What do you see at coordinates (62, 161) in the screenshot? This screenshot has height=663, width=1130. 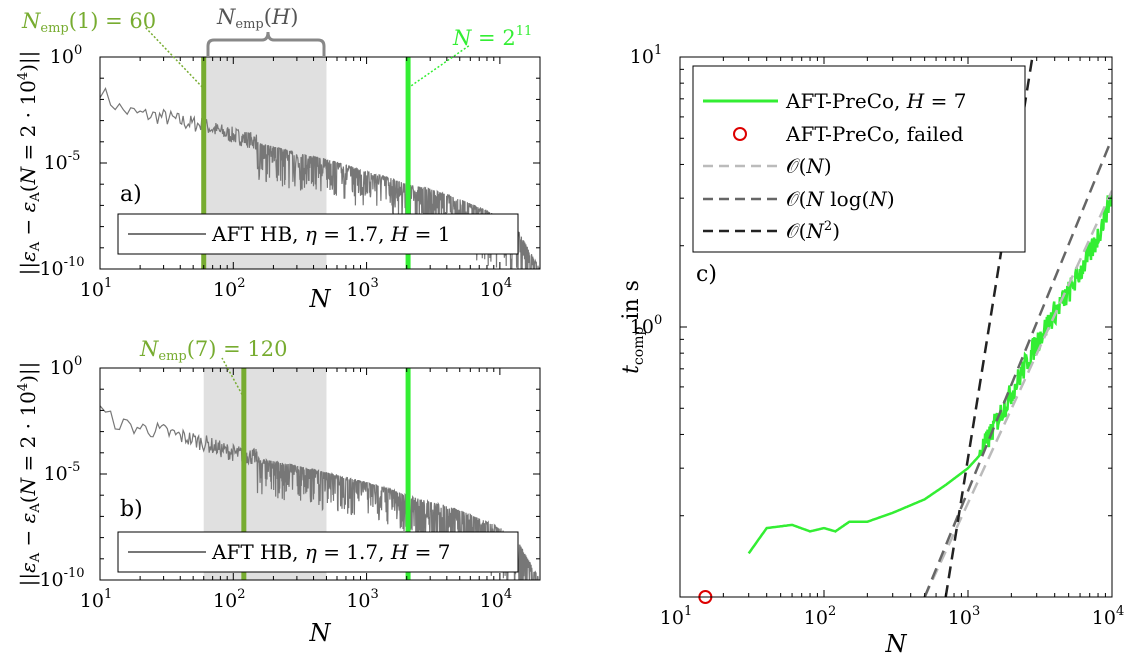 I see `a-ytick-label: 10⁻⁵` at bounding box center [62, 161].